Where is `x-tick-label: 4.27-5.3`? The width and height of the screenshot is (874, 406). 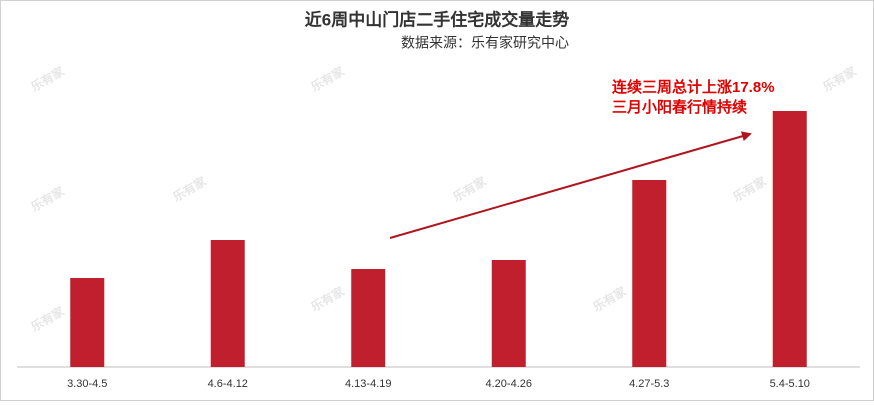 x-tick-label: 4.27-5.3 is located at coordinates (649, 384).